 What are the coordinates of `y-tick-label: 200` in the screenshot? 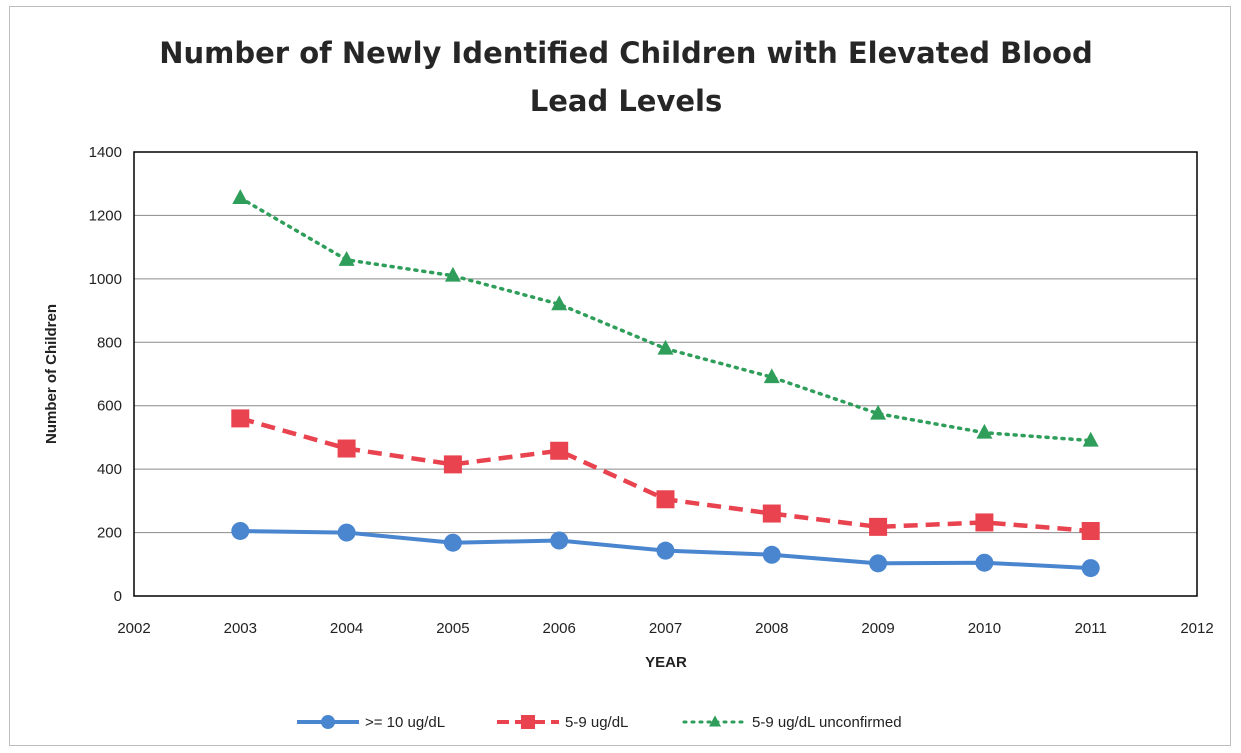 It's located at (109, 533).